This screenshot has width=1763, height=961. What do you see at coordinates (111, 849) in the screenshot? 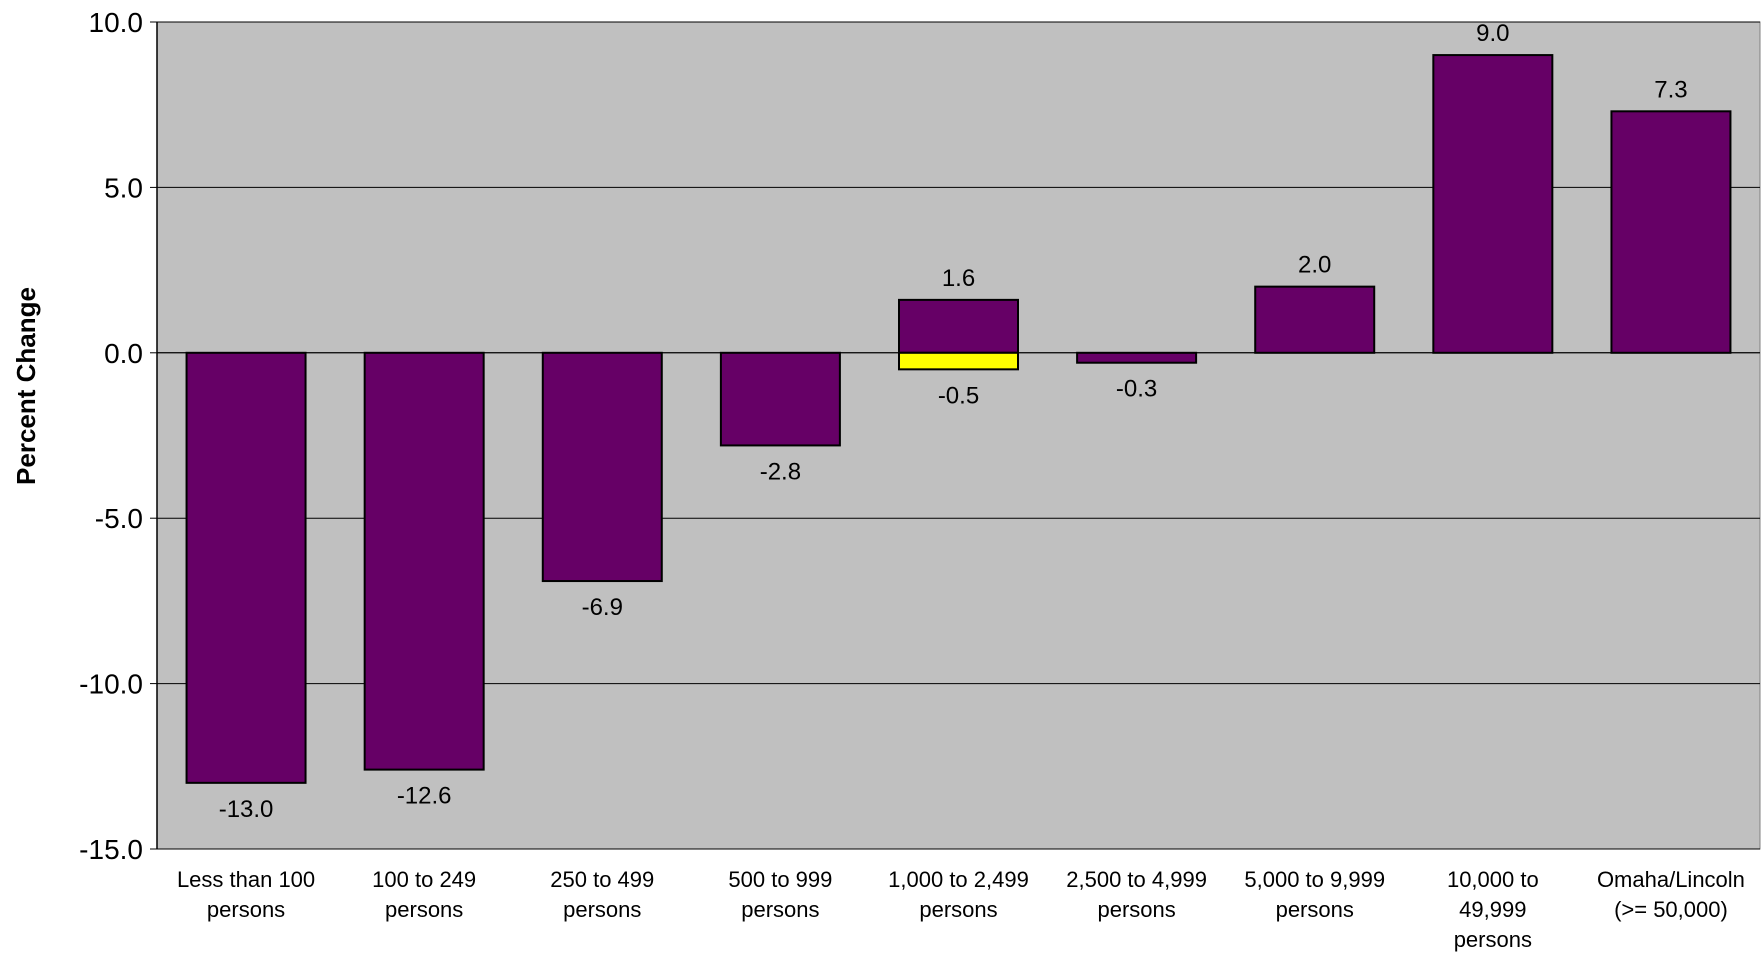
I see `y-tick-label: -15.0` at bounding box center [111, 849].